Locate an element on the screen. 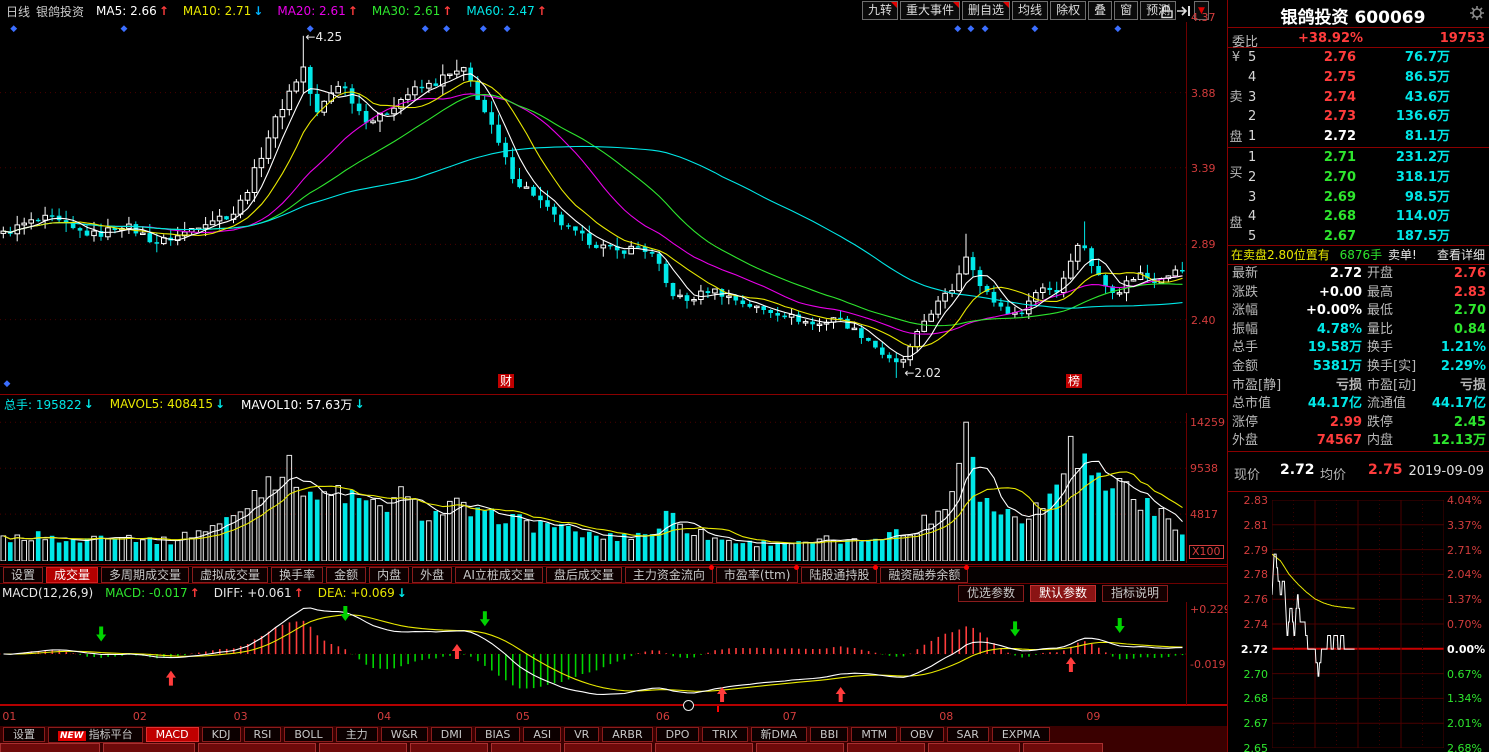 Image resolution: width=1489 pixels, height=752 pixels. indicator-tab-SAR: SAR is located at coordinates (967, 734).